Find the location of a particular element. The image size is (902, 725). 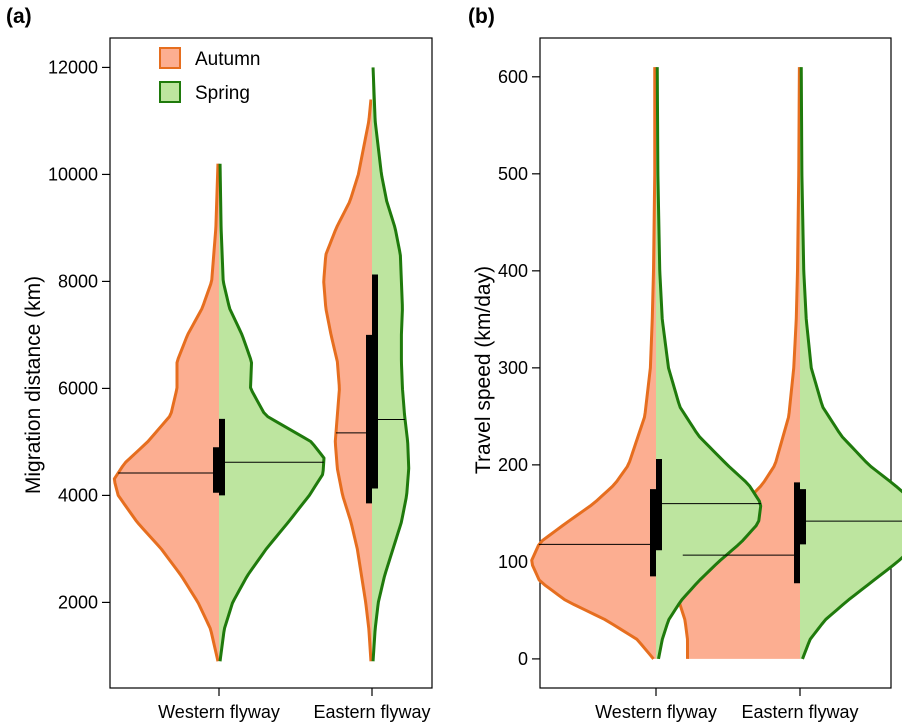

panel-a-x-ticks: Western flyway Eastern flyway is located at coordinates (294, 705).